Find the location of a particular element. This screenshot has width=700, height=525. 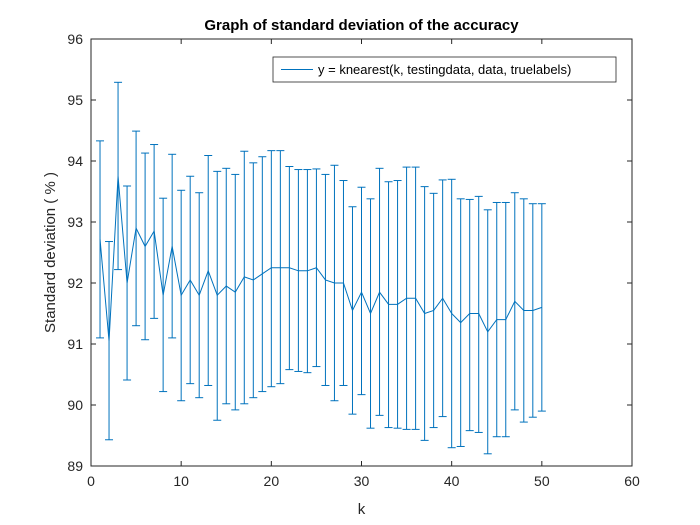

x-tick-label: 30 is located at coordinates (362, 481).